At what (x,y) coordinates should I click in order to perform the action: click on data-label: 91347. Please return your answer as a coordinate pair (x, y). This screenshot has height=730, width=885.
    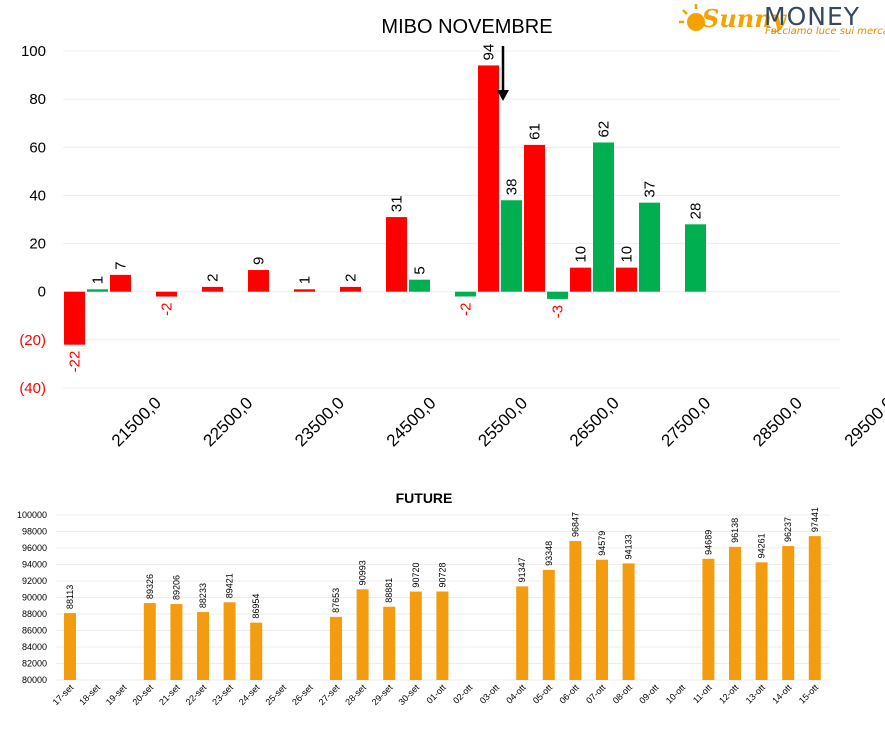
    Looking at the image, I should click on (522, 569).